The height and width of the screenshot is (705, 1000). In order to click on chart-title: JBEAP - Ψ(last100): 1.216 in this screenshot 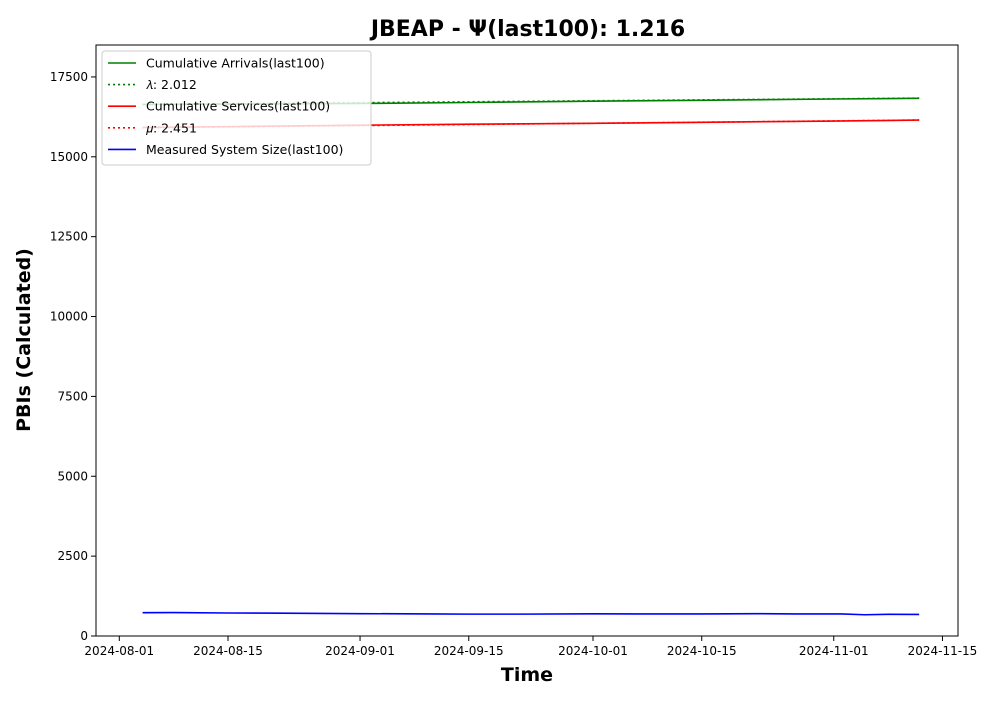, I will do `click(527, 29)`.